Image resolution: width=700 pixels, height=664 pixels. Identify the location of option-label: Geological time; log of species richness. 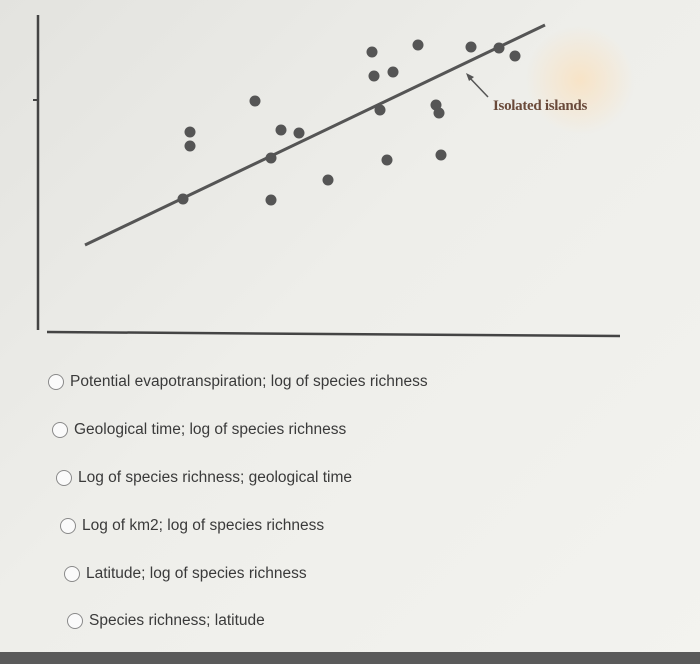
(210, 429).